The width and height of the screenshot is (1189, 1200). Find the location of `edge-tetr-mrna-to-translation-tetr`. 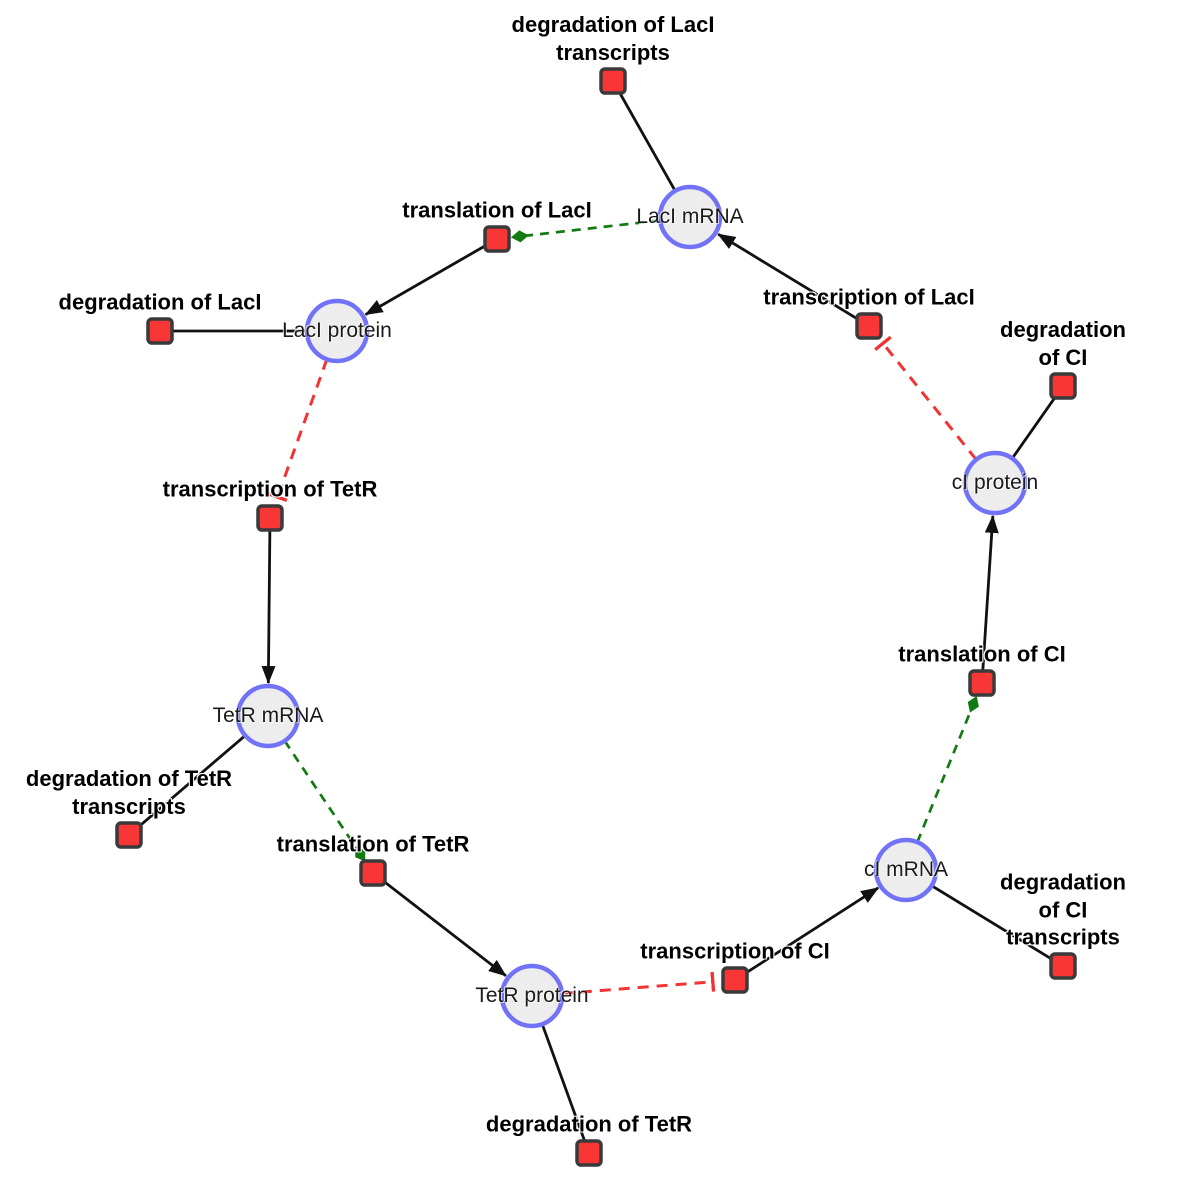

edge-tetr-mrna-to-translation-tetr is located at coordinates (324, 801).